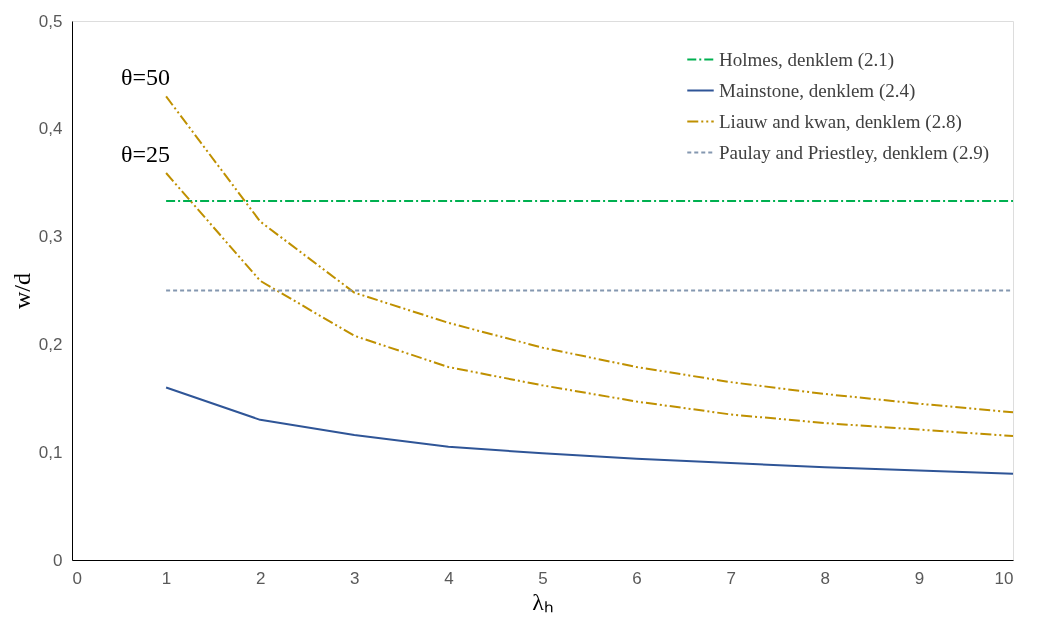  Describe the element at coordinates (840, 121) in the screenshot. I see `legend-label: Liauw and kwan, denklem (2.8)` at that location.